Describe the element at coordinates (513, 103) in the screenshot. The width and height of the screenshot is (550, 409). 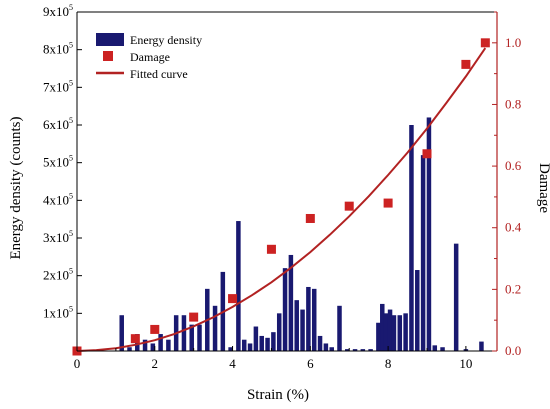
I see `y-right-tick-label: 0.8` at that location.